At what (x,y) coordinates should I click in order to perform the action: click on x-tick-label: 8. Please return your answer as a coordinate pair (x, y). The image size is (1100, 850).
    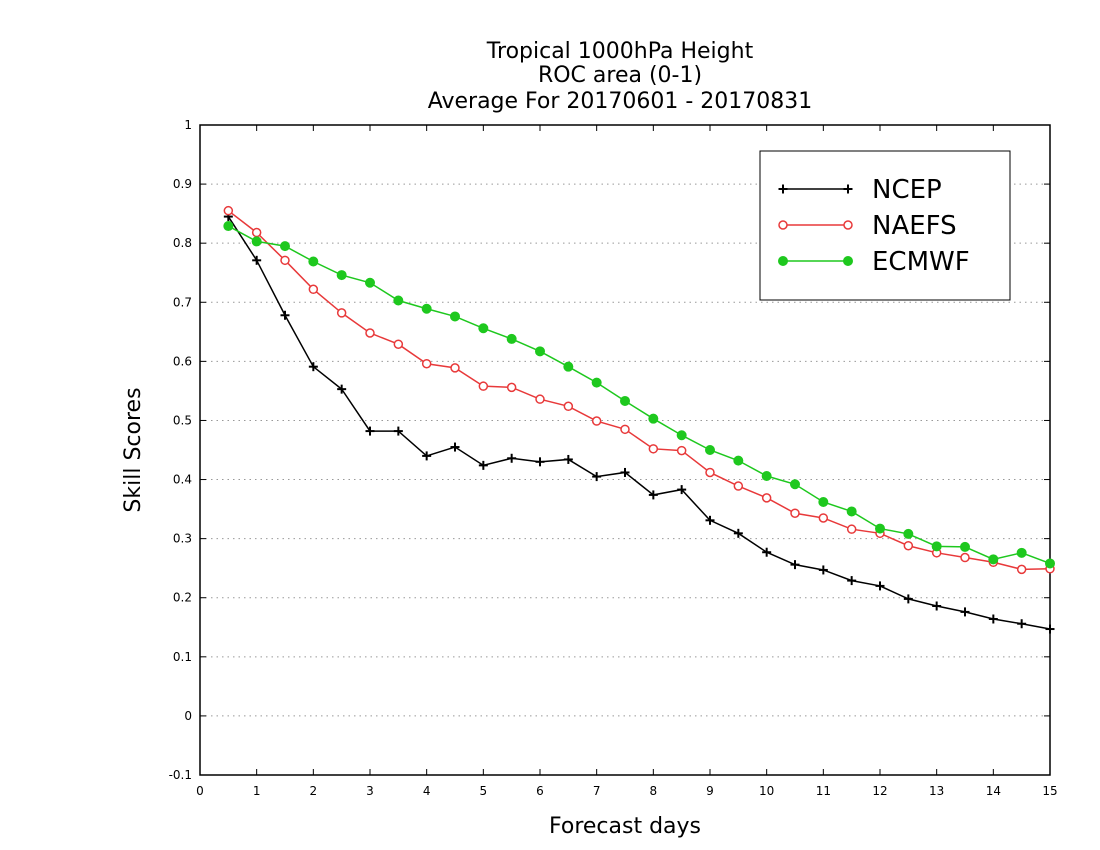
    Looking at the image, I should click on (654, 791).